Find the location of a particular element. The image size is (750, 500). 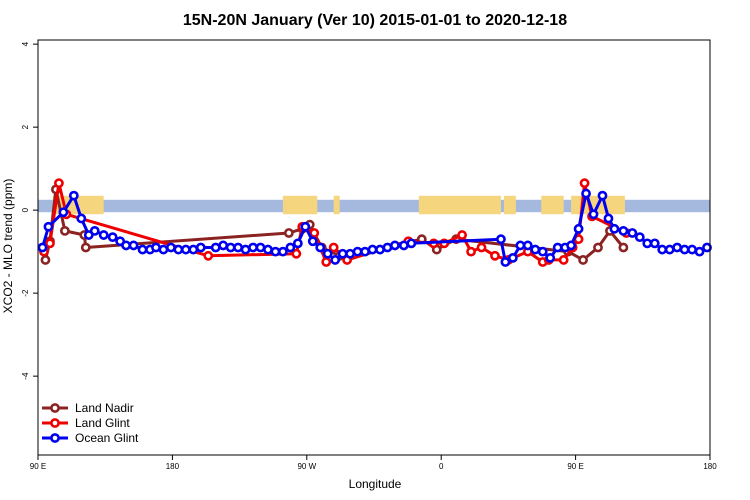

y-tick-label: 4 is located at coordinates (25, 43).